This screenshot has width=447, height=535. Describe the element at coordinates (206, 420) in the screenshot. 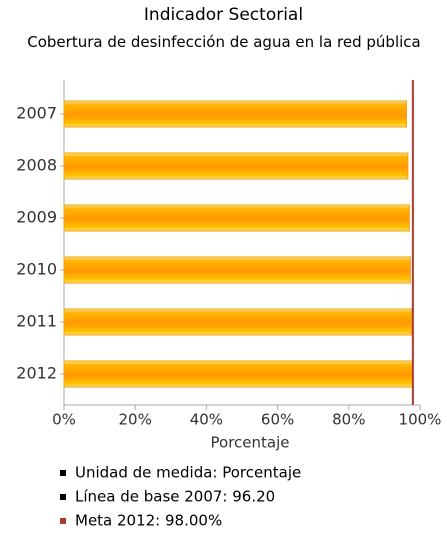

I see `x-tick-label: 40%` at that location.